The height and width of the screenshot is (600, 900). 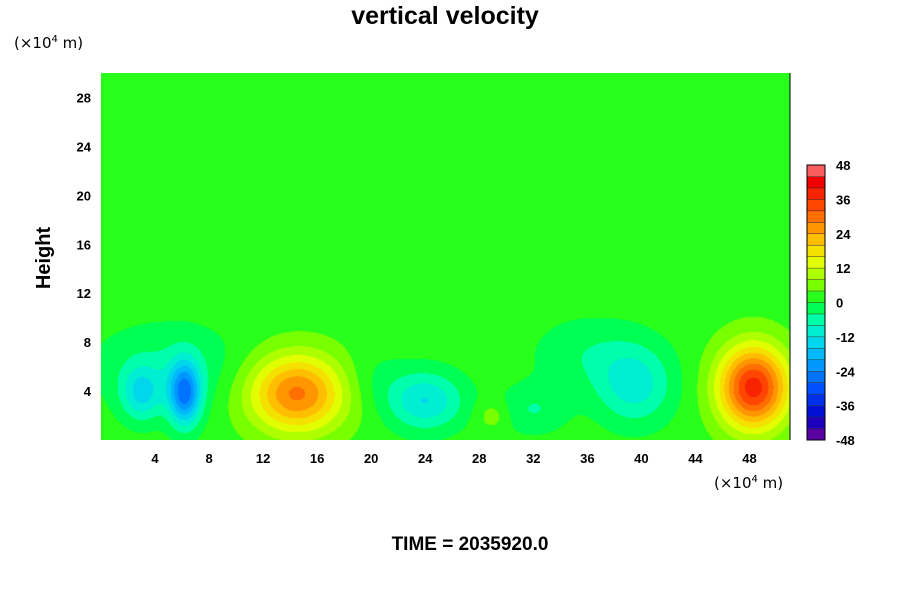 What do you see at coordinates (371, 458) in the screenshot?
I see `x-tick-label: 20` at bounding box center [371, 458].